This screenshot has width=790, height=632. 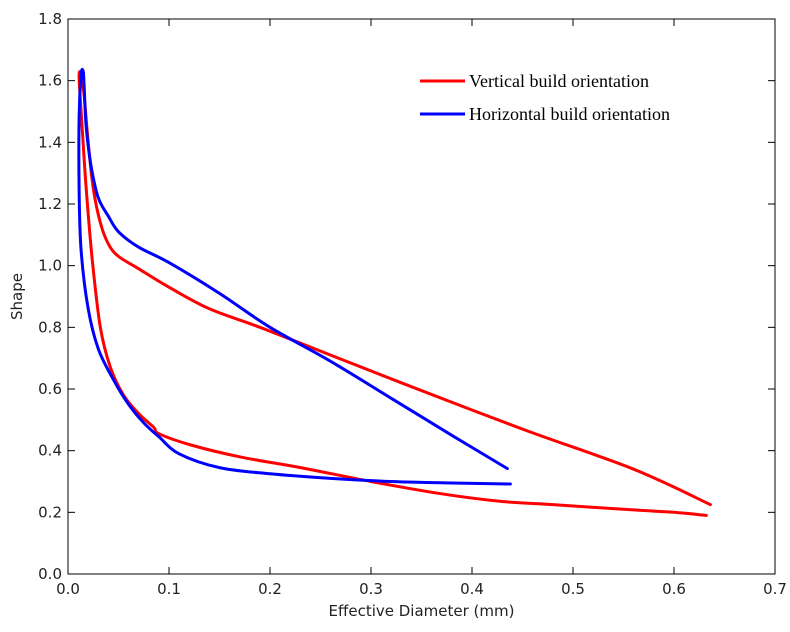 I want to click on x-tick-label: 0.3, so click(x=371, y=589).